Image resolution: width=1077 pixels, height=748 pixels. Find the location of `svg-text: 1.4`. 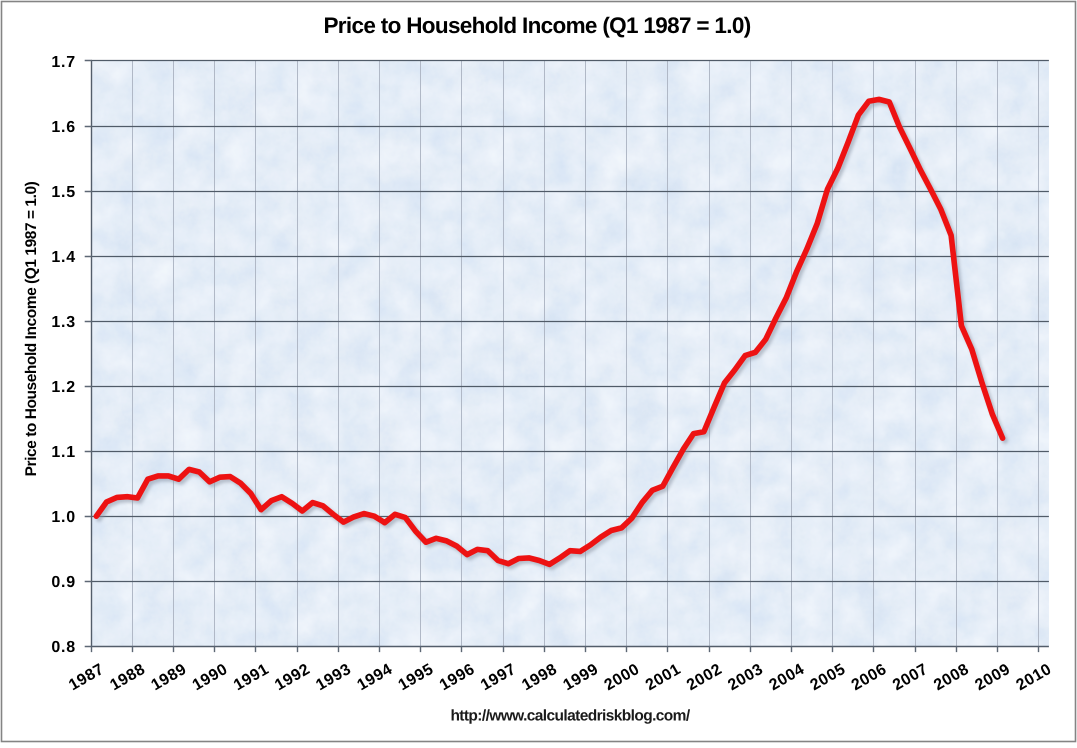

svg-text: 1.4 is located at coordinates (63, 257).